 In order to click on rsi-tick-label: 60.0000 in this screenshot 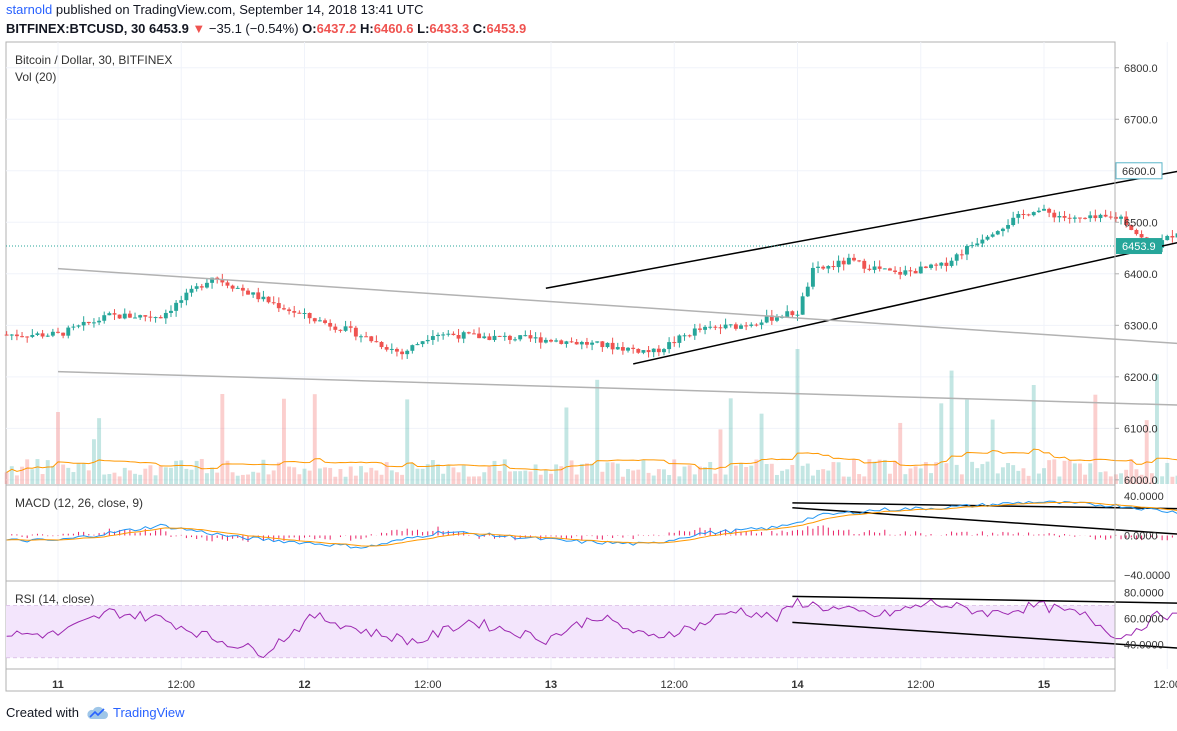, I will do `click(1144, 619)`.